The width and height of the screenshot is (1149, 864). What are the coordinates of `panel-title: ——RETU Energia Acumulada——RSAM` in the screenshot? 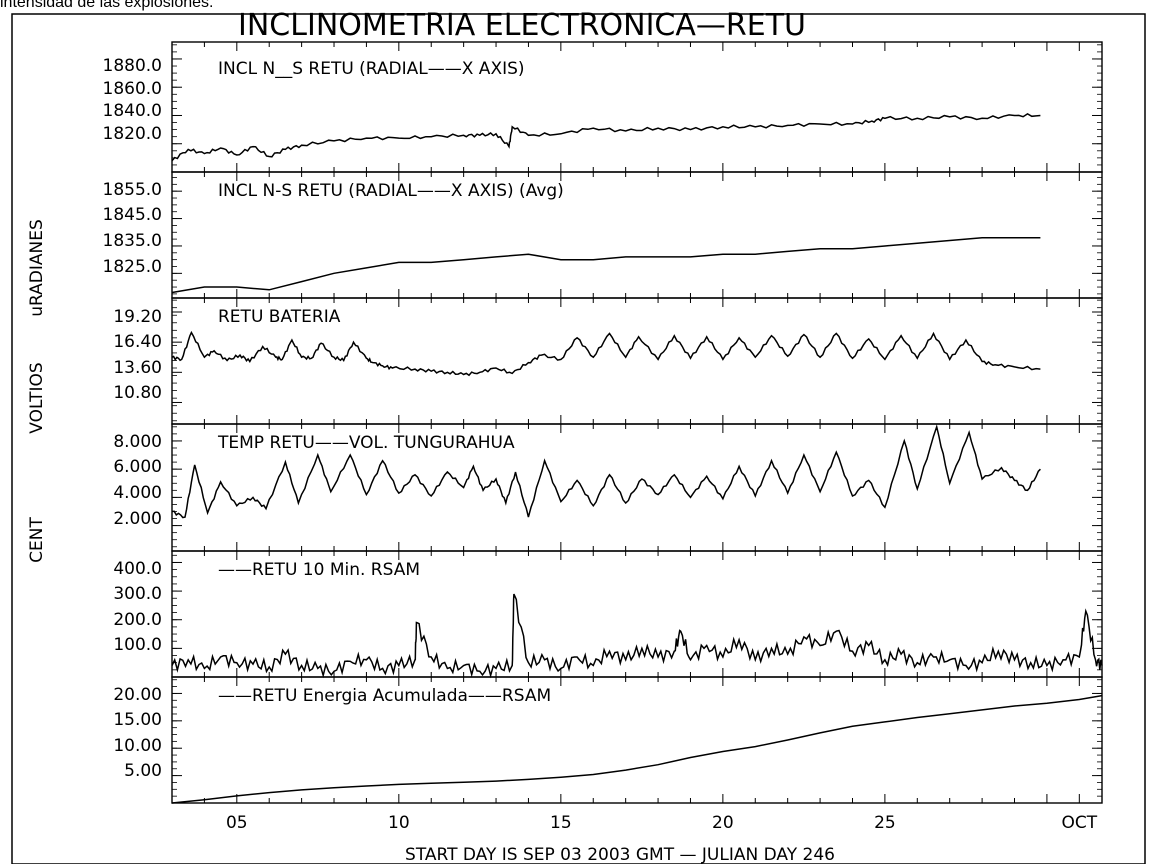 It's located at (384, 696).